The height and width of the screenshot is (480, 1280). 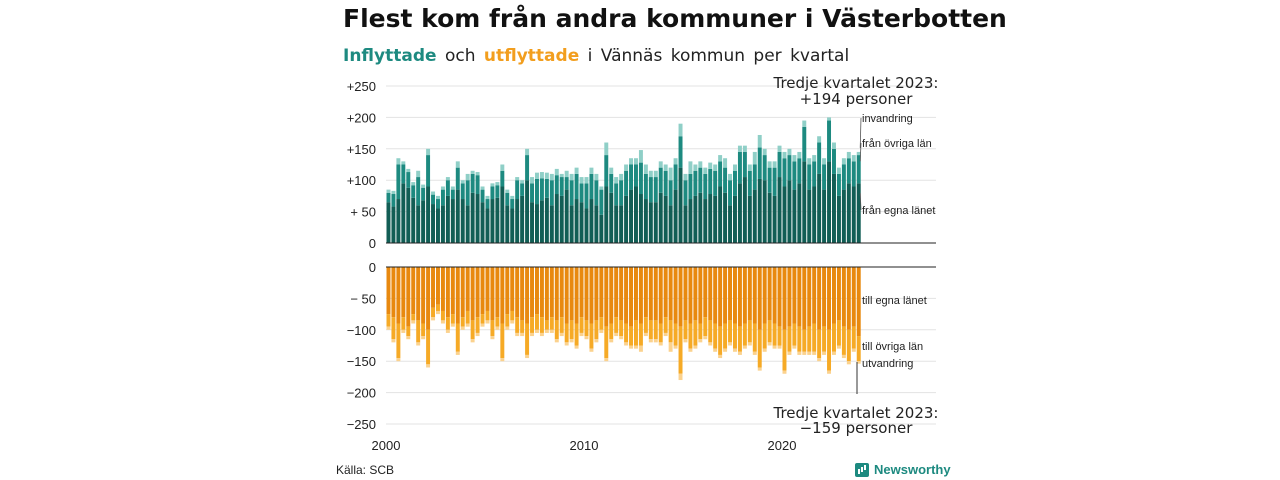 I want to click on y-tick-label: −150, so click(x=361, y=361).